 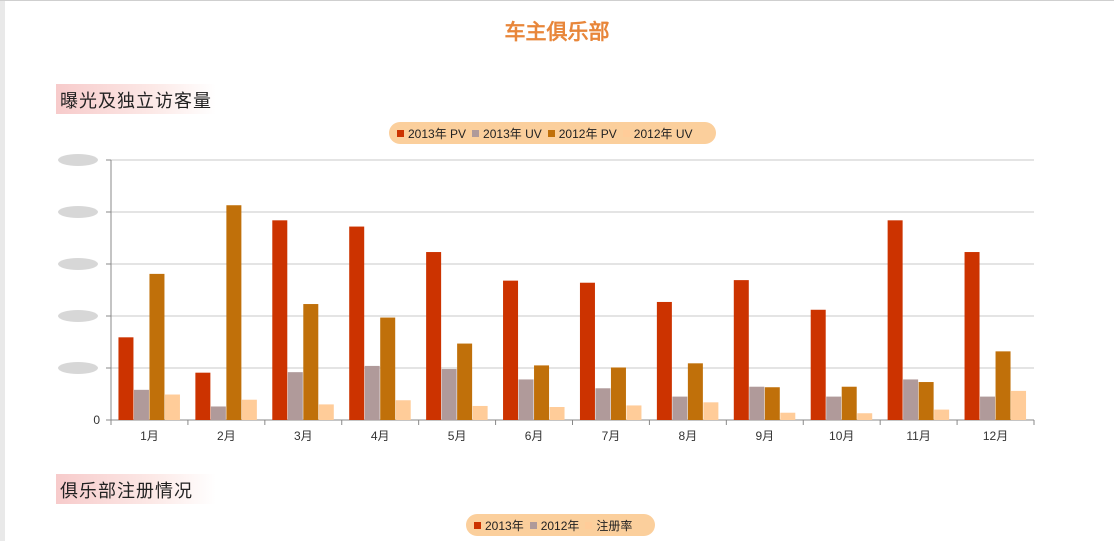 What do you see at coordinates (149, 436) in the screenshot?
I see `x-tick-label: 1月` at bounding box center [149, 436].